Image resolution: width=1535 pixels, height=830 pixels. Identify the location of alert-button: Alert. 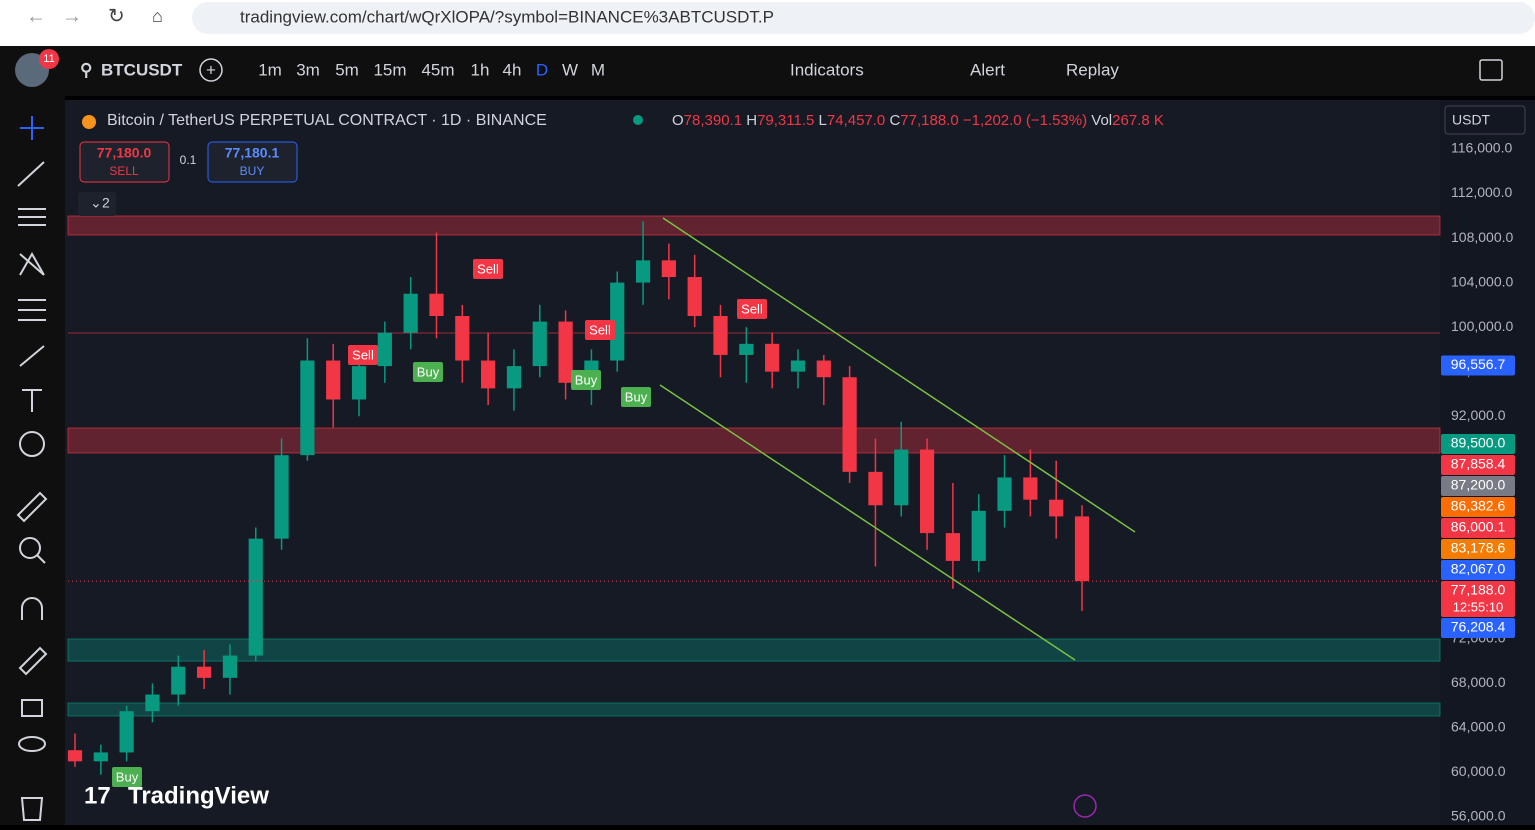
(987, 69).